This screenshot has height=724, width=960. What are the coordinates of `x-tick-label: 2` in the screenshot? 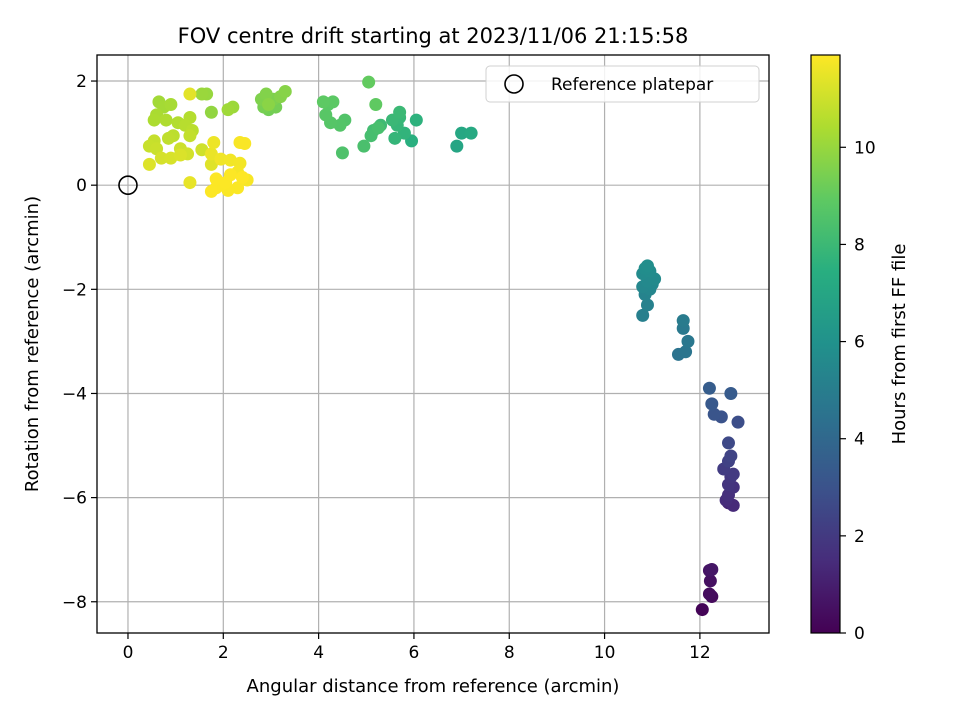 It's located at (223, 653).